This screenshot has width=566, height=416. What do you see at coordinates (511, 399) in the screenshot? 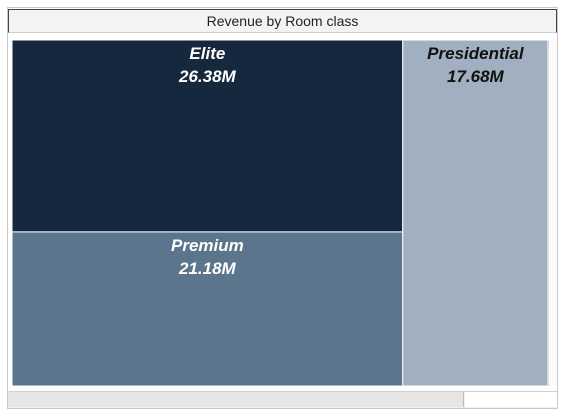
I see `scrollbar-corner` at bounding box center [511, 399].